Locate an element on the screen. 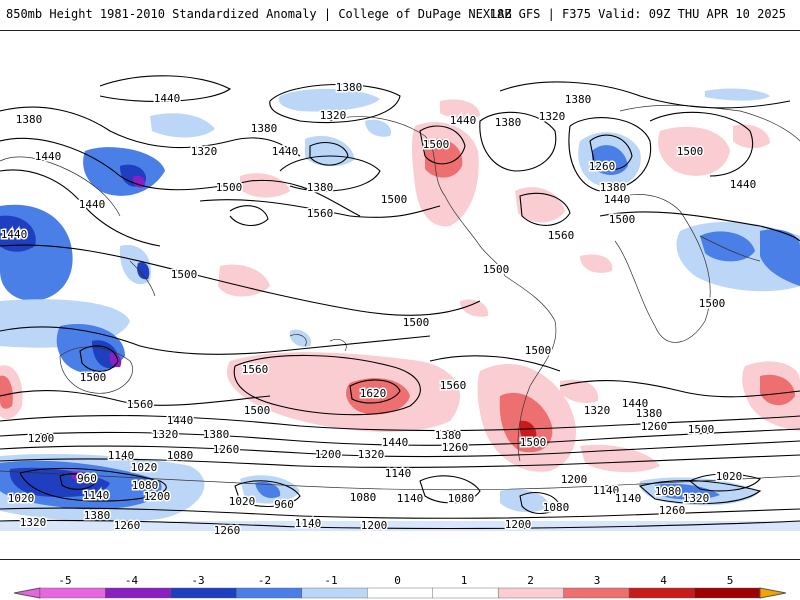 The width and height of the screenshot is (800, 600). colorbar-tick-label: -1 is located at coordinates (331, 580).